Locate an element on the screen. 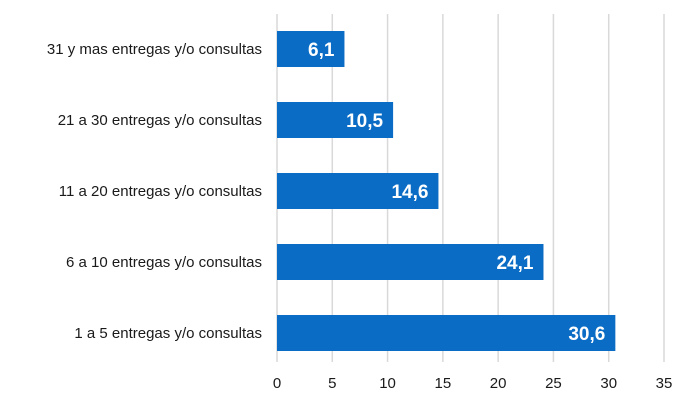  x-tick-label: 20 is located at coordinates (498, 383).